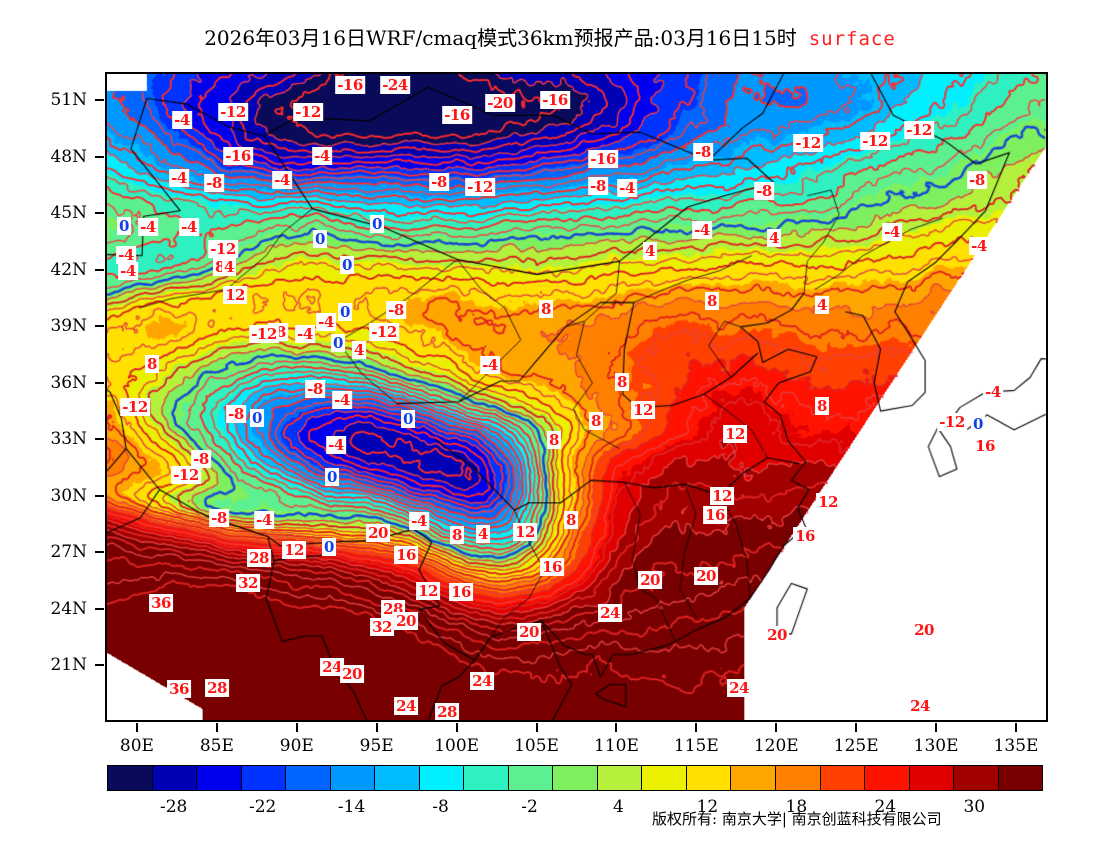 This screenshot has width=1100, height=850. Describe the element at coordinates (262, 807) in the screenshot. I see `colorbar-tick-neg22: -22` at that location.